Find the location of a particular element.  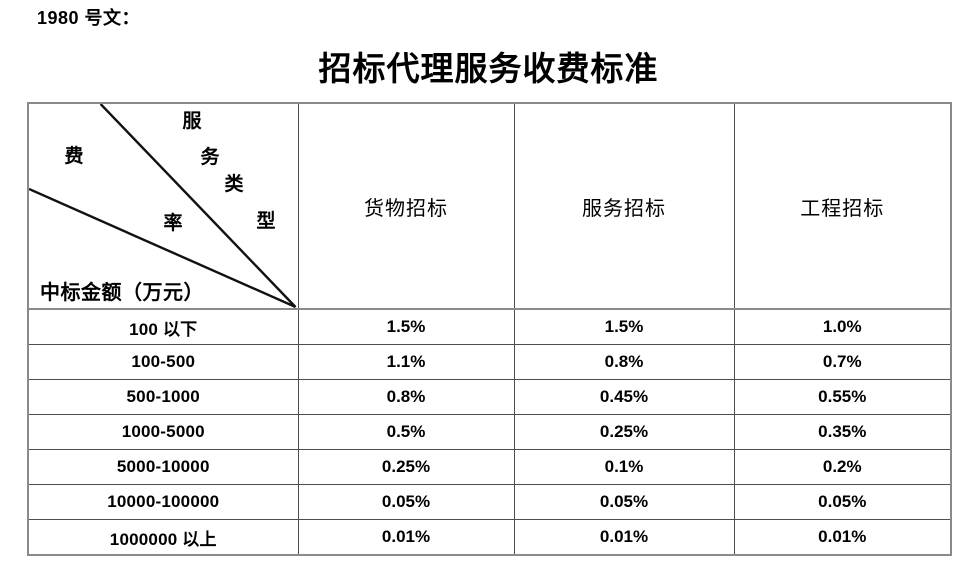

fee-value-cell: 0.35% is located at coordinates (842, 432).